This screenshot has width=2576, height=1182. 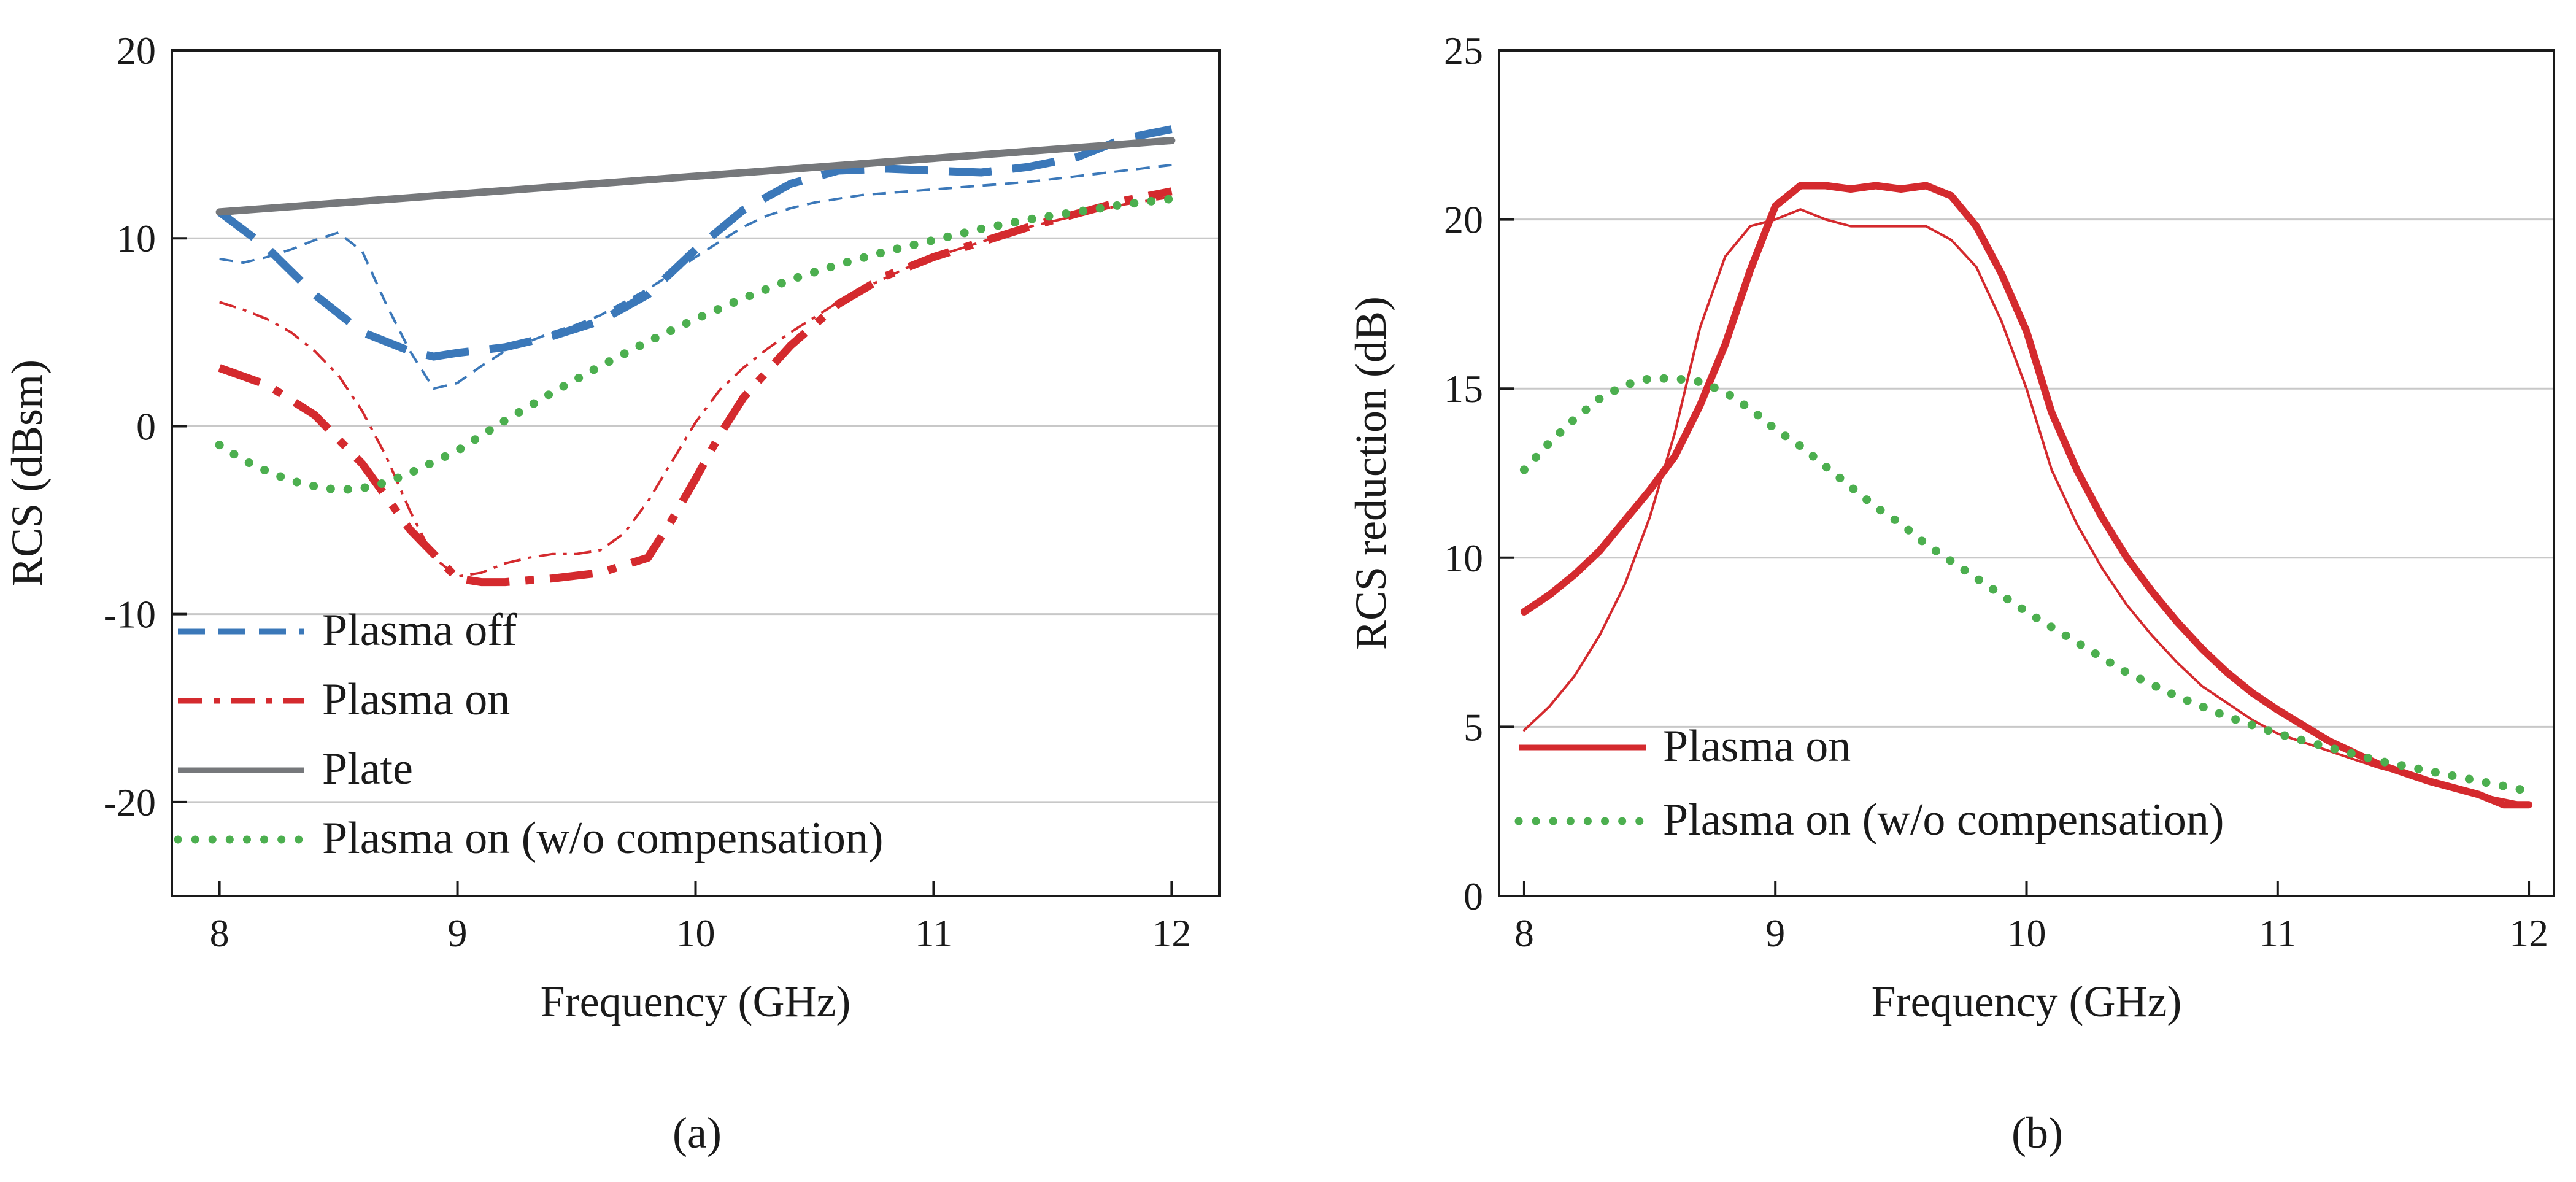 I want to click on y-tick-label: -10, so click(x=130, y=614).